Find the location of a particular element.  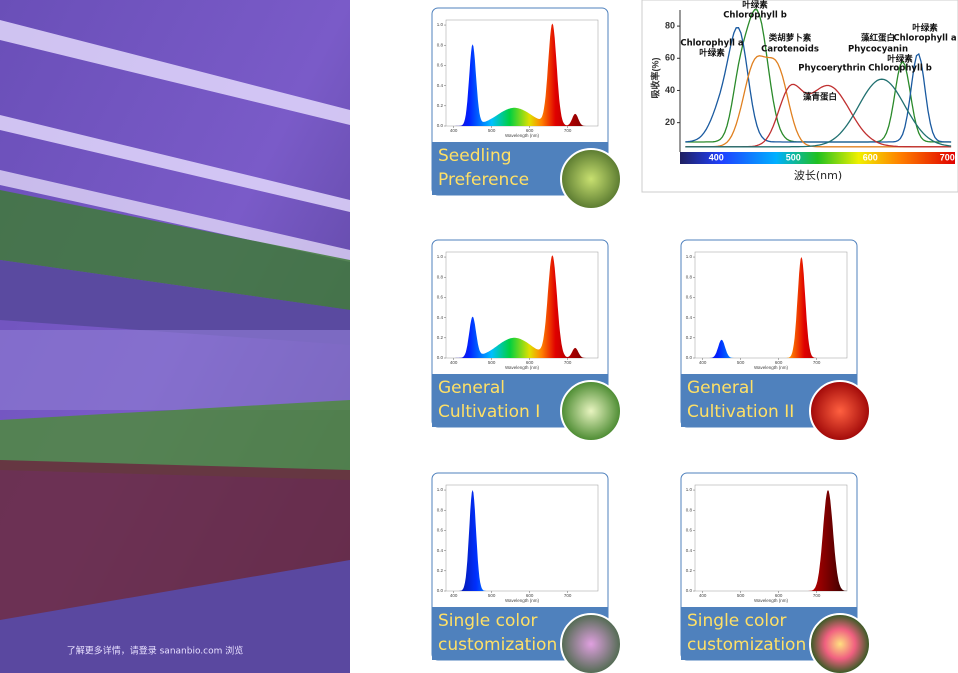

photo-caption: 了解更多详情，请登录 sananbio.com 浏览 is located at coordinates (155, 651).